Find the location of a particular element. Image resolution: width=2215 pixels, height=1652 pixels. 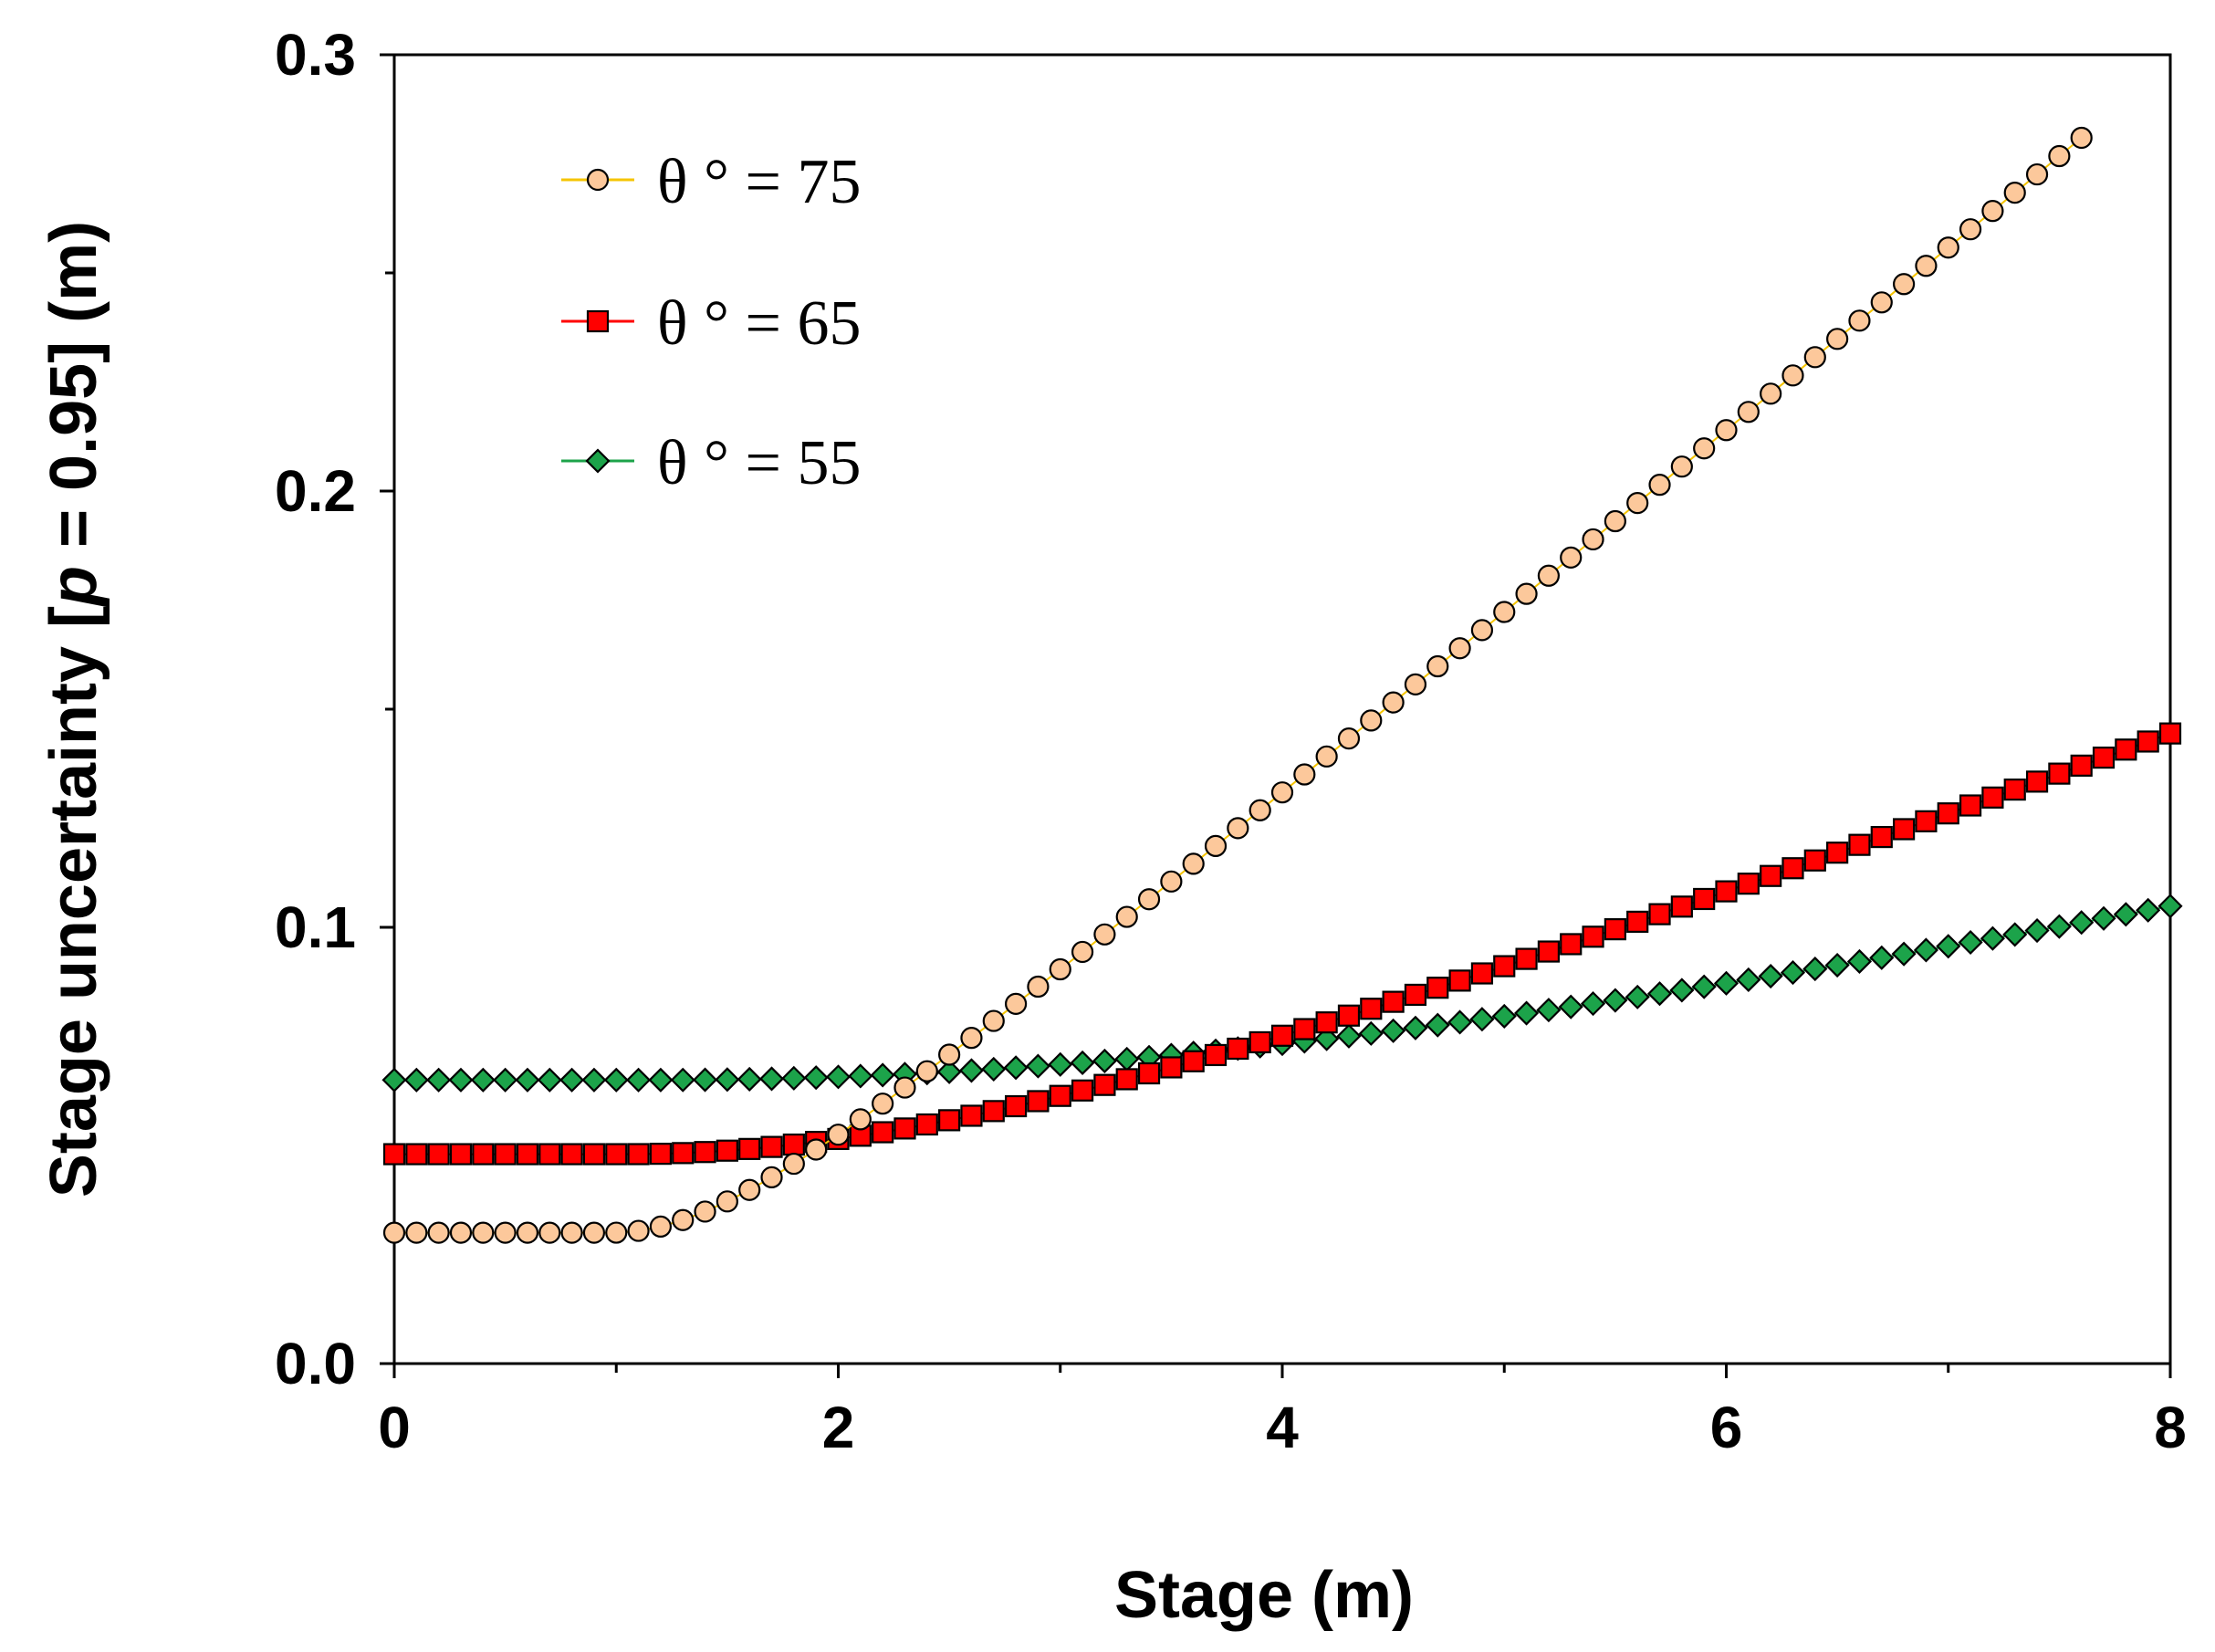

y-axis-title: Stage uncertainty [p = 0.95] (m) is located at coordinates (73, 709).